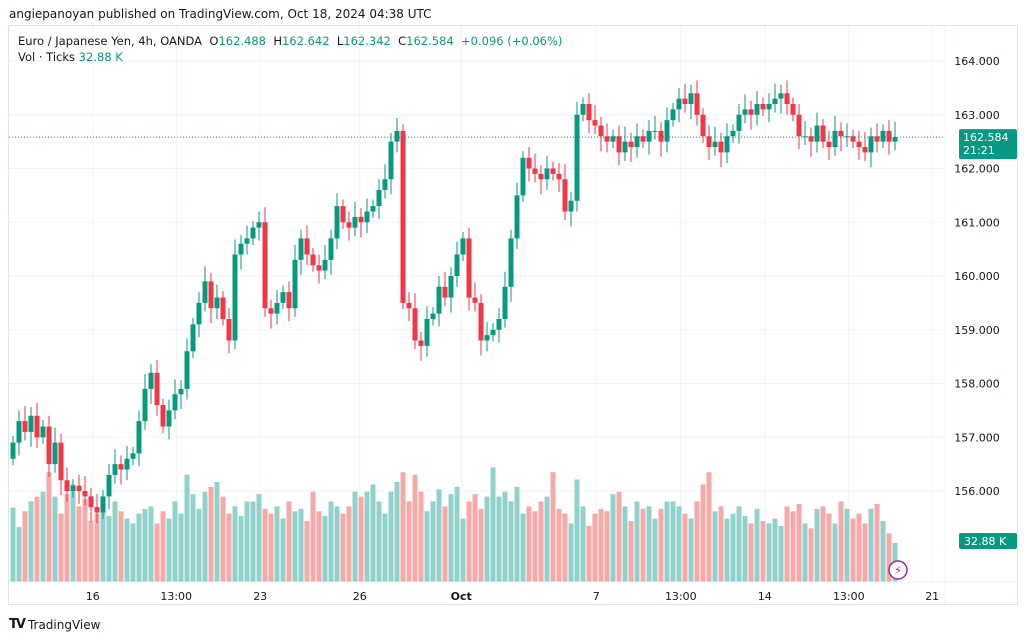 The image size is (1024, 641). I want to click on time-tick-label: 13:00, so click(849, 596).